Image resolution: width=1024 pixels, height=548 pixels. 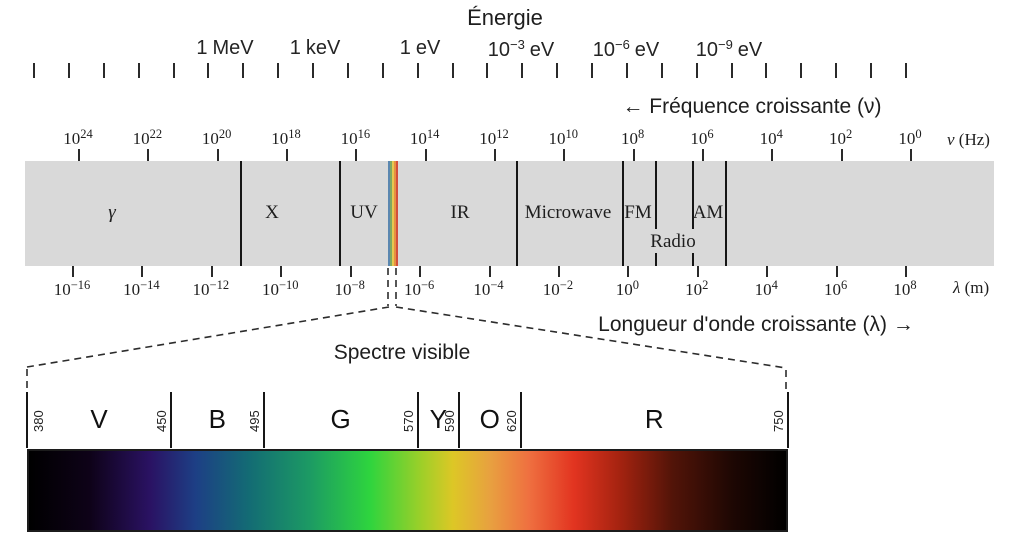 What do you see at coordinates (756, 324) in the screenshot?
I see `wavelength-increasing-caption: Longueur d'onde croissante (λ) →` at bounding box center [756, 324].